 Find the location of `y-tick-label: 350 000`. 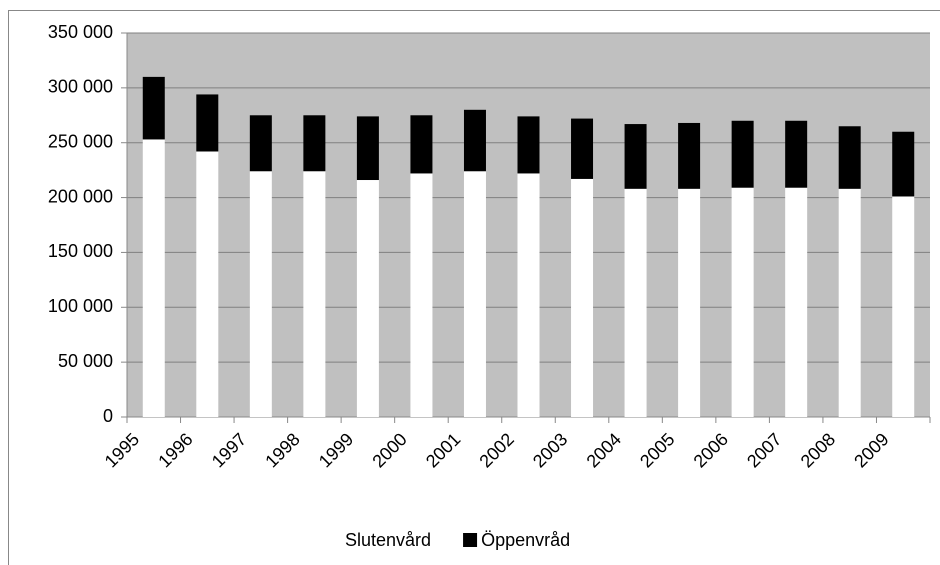

y-tick-label: 350 000 is located at coordinates (80, 32).